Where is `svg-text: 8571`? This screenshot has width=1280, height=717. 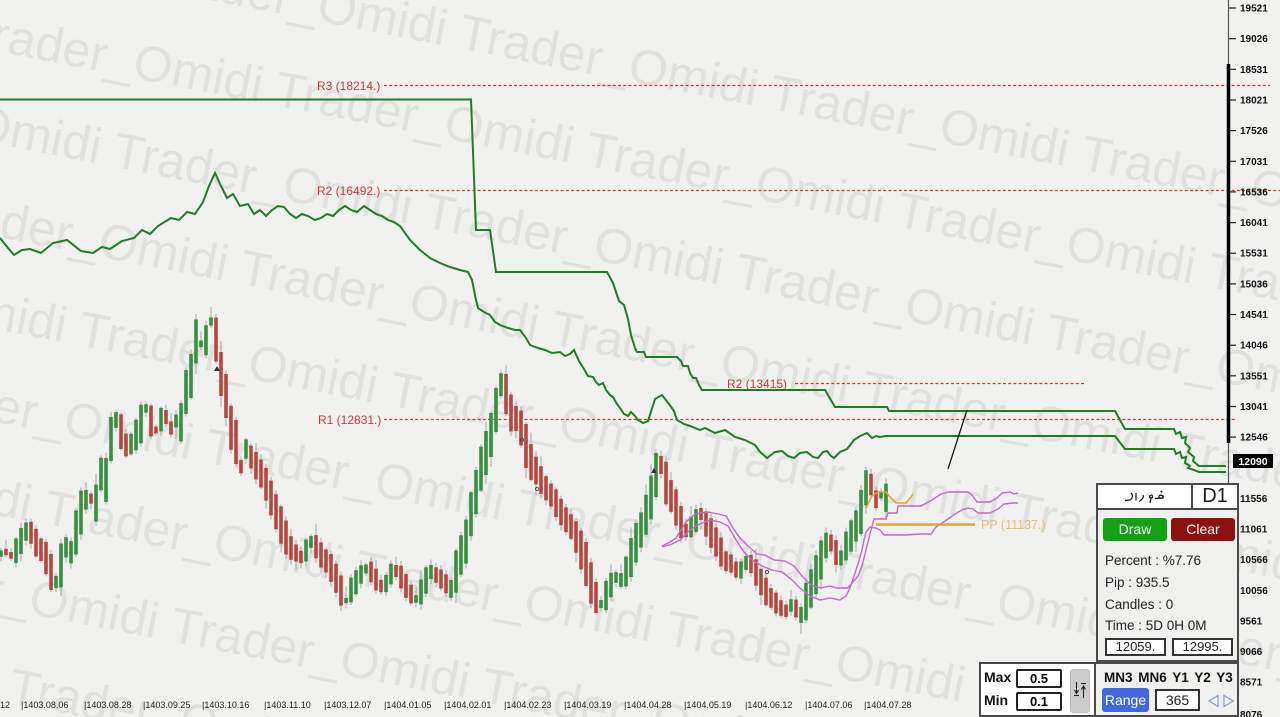 svg-text: 8571 is located at coordinates (1251, 683).